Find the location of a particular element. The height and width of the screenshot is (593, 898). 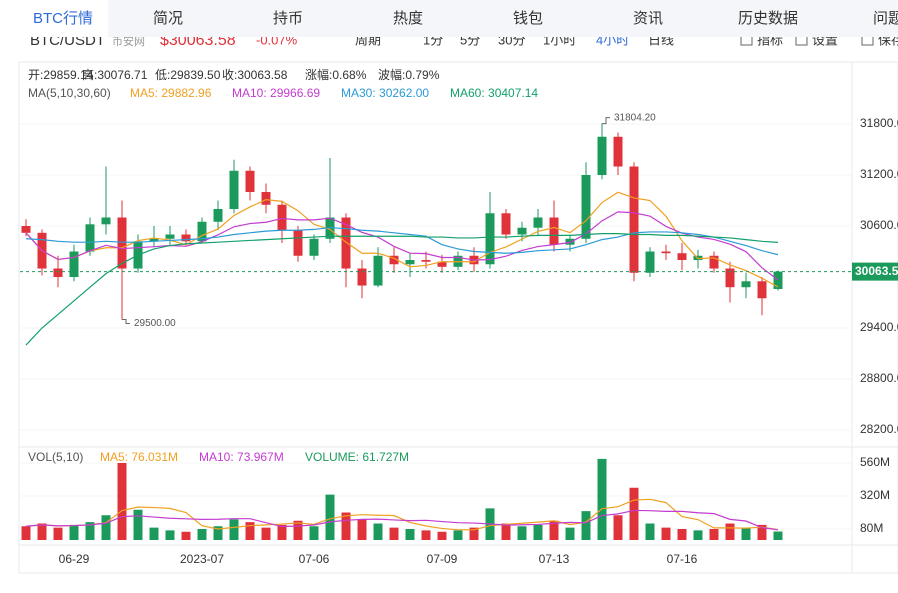

tab: 简况 is located at coordinates (168, 18).